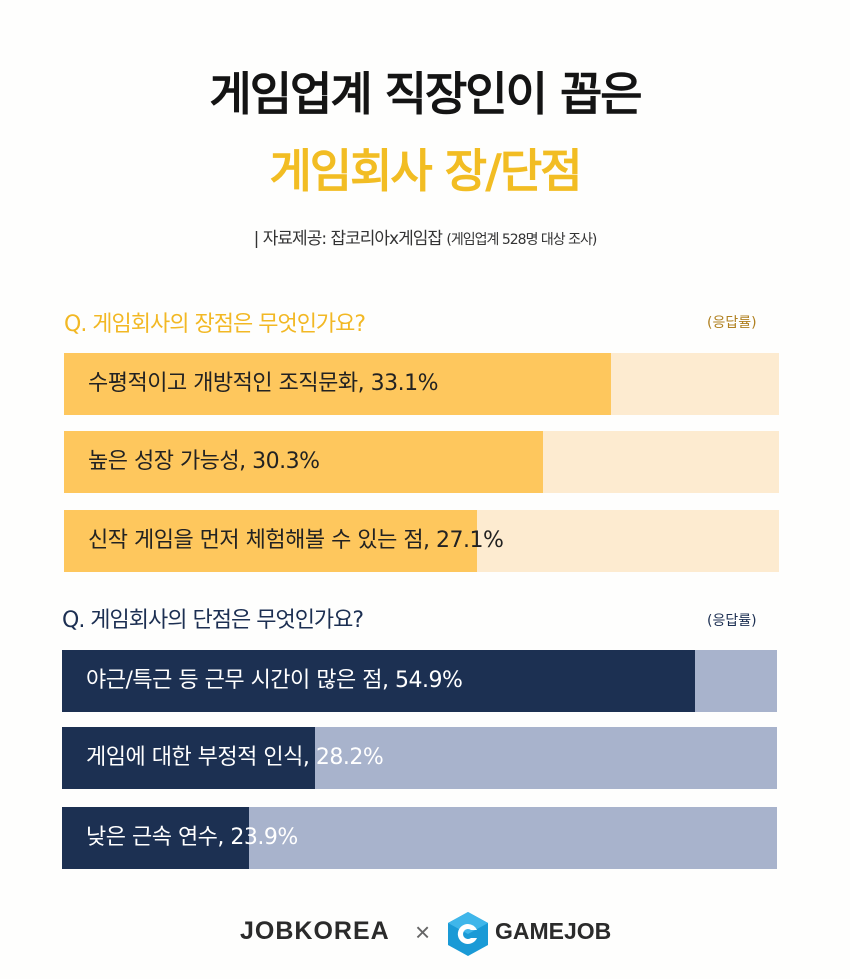 The image size is (850, 979). Describe the element at coordinates (419, 838) in the screenshot. I see `cons-bar-3: 낮은 근속 연수, 23.9%` at that location.